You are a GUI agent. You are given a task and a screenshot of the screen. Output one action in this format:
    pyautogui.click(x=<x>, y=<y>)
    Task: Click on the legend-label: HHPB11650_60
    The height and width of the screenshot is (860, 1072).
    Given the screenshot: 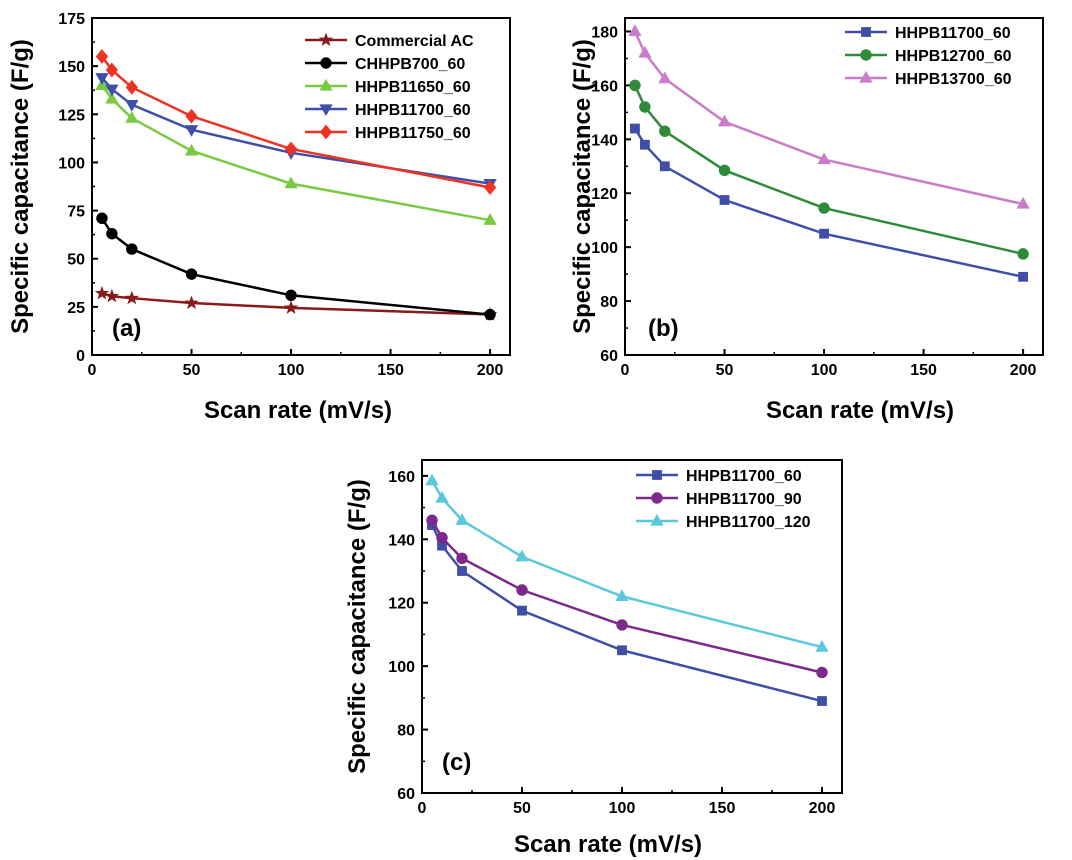 What is the action you would take?
    pyautogui.click(x=413, y=87)
    